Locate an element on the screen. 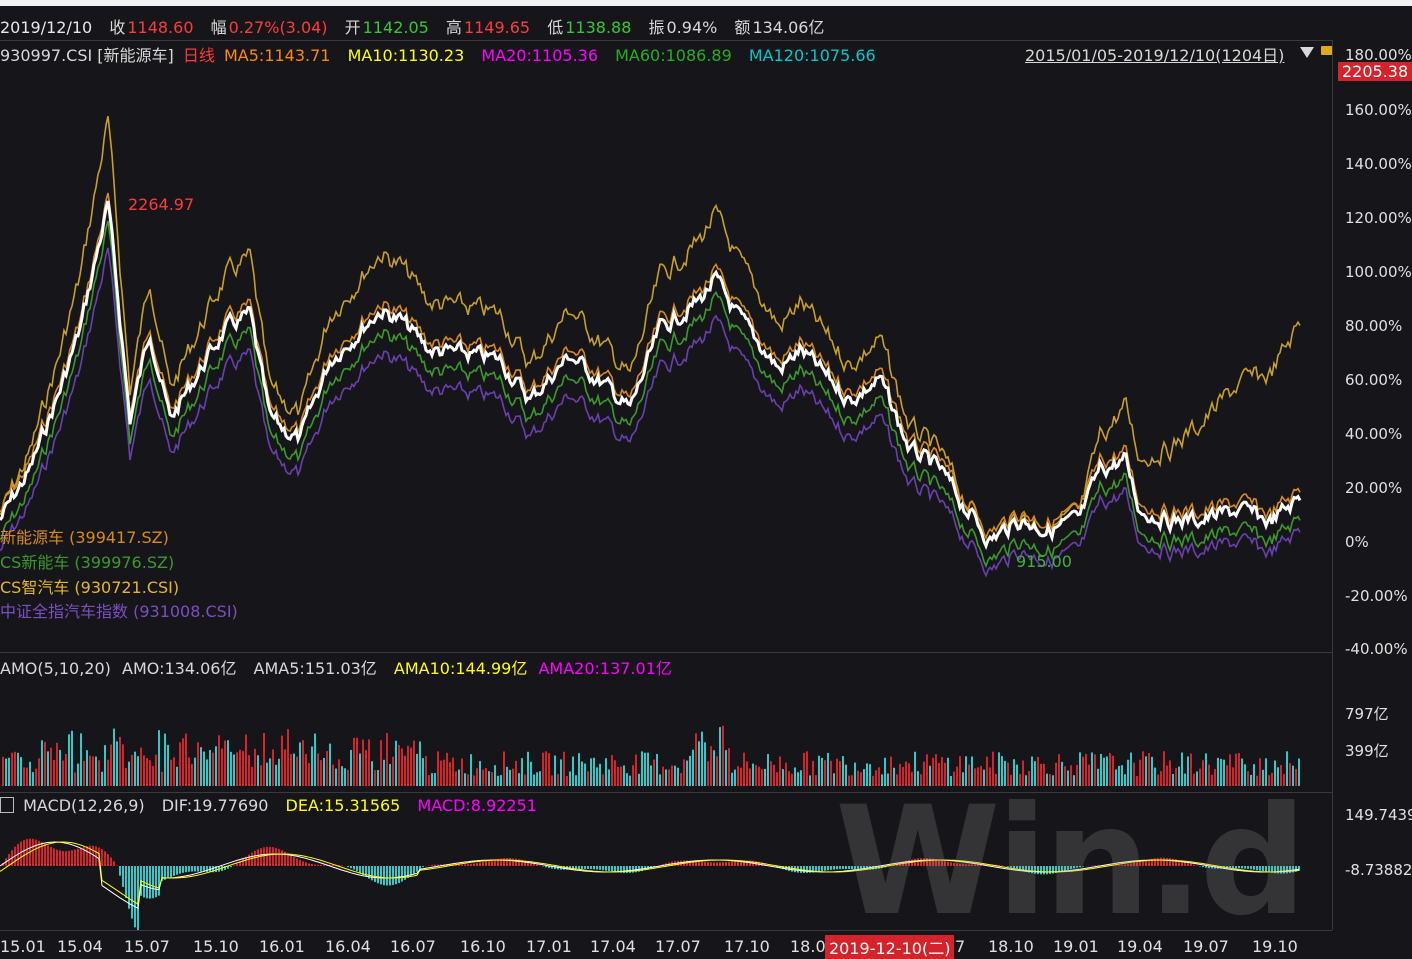 This screenshot has width=1412, height=959. period-label: 日线 is located at coordinates (198, 55).